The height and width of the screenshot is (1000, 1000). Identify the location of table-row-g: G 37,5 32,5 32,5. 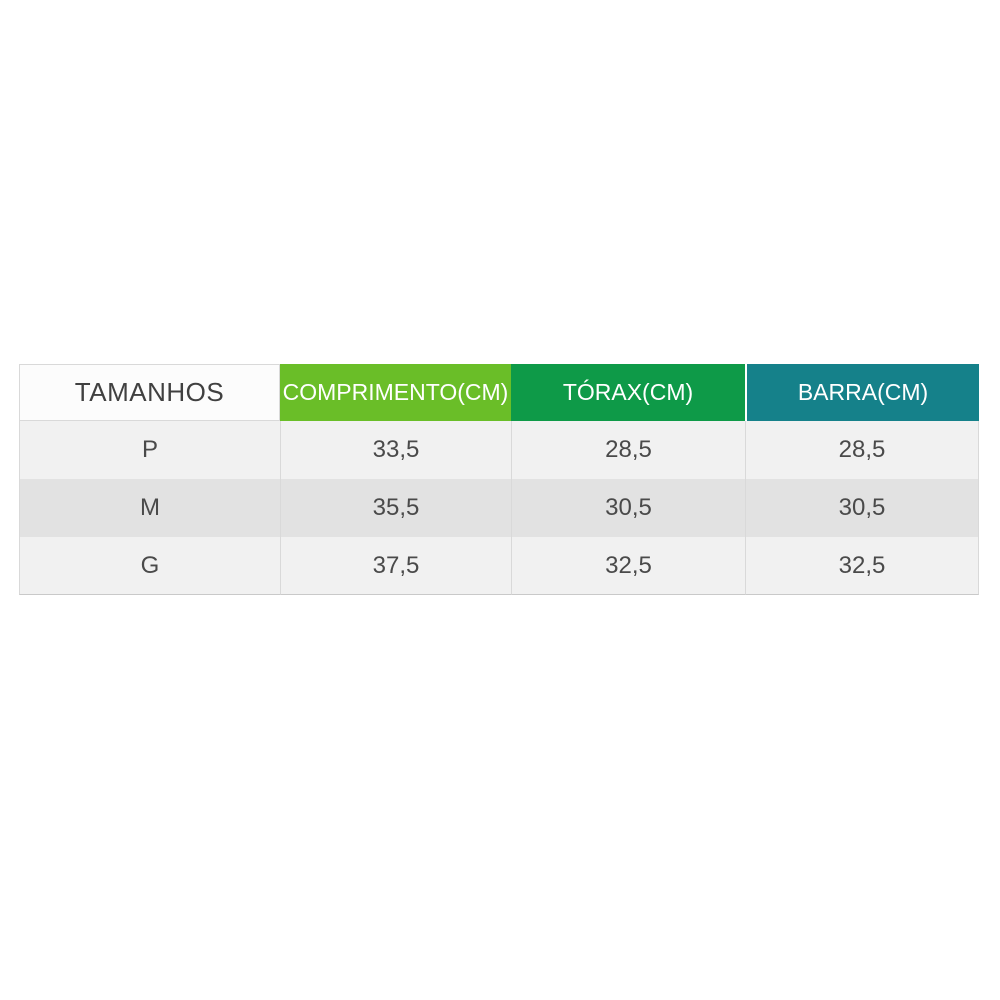
(499, 566).